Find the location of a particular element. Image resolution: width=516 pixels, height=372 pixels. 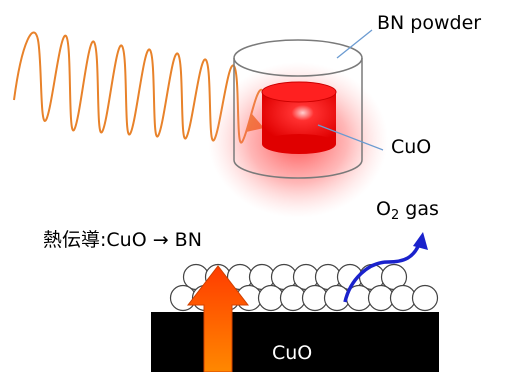

o2-subscript: 2 is located at coordinates (395, 215).